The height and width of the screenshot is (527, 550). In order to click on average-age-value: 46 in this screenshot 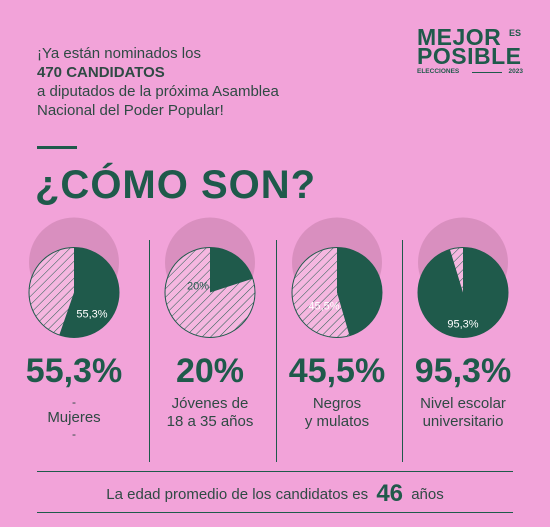, I will do `click(390, 493)`.